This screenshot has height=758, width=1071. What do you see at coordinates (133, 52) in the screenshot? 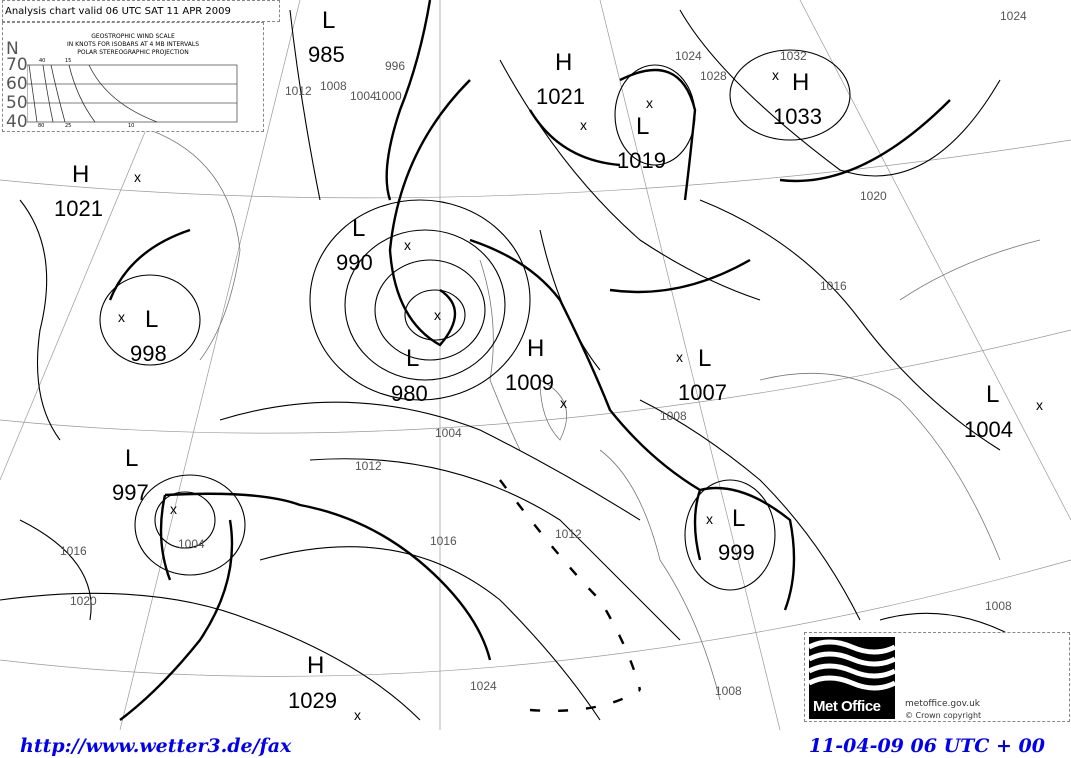
I see `wind-scale-projection: POLAR STEREOGRAPHIC PROJECTION` at bounding box center [133, 52].